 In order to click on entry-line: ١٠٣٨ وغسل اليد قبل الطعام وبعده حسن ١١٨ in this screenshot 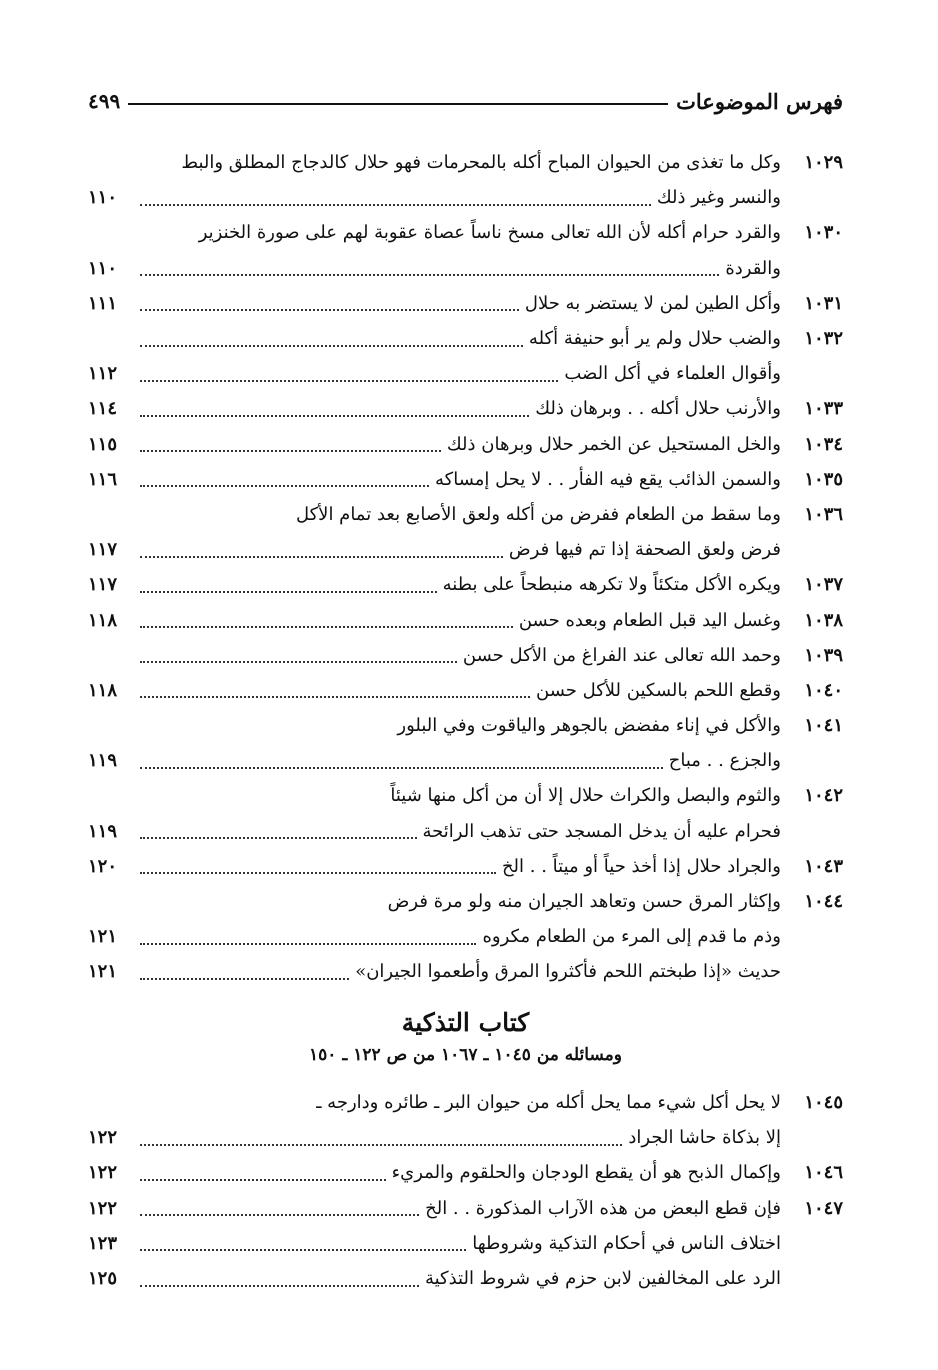, I will do `click(465, 619)`.